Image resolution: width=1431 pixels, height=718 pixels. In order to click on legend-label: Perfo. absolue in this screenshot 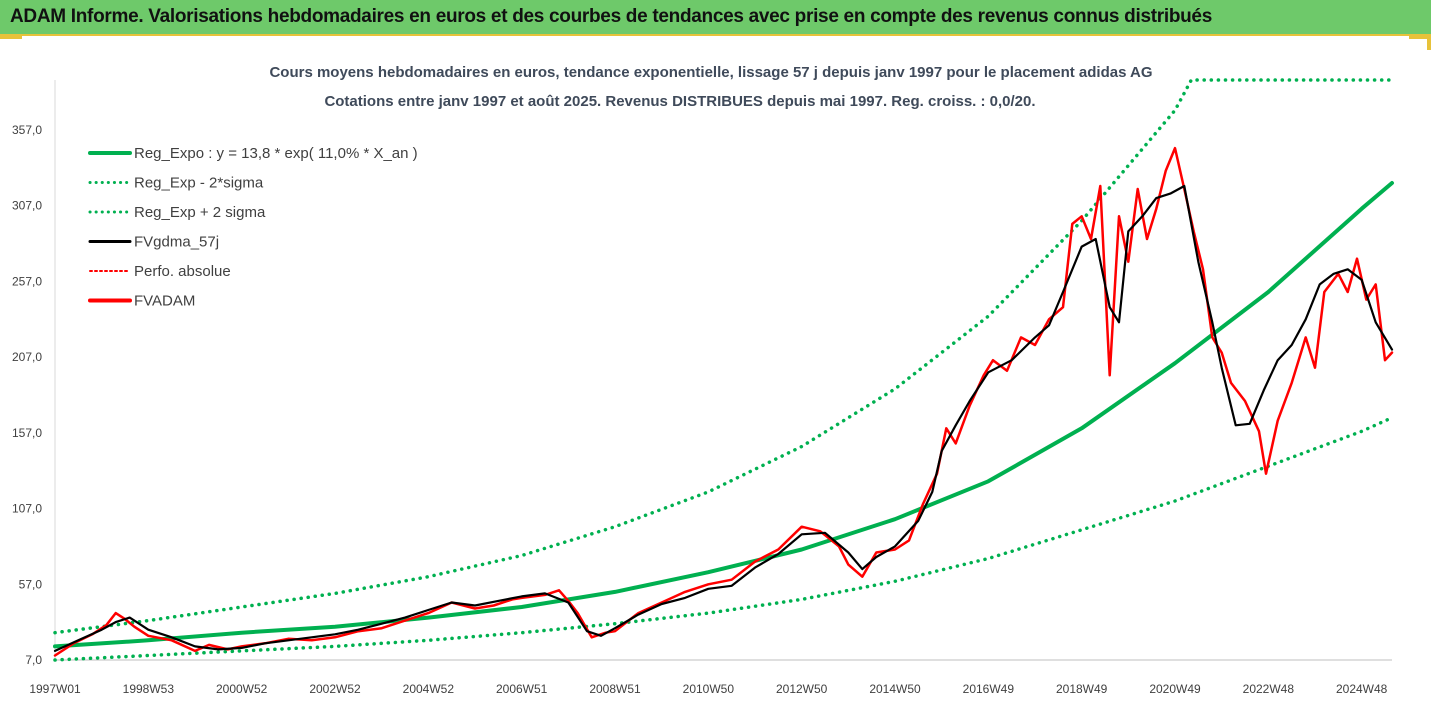, I will do `click(182, 271)`.